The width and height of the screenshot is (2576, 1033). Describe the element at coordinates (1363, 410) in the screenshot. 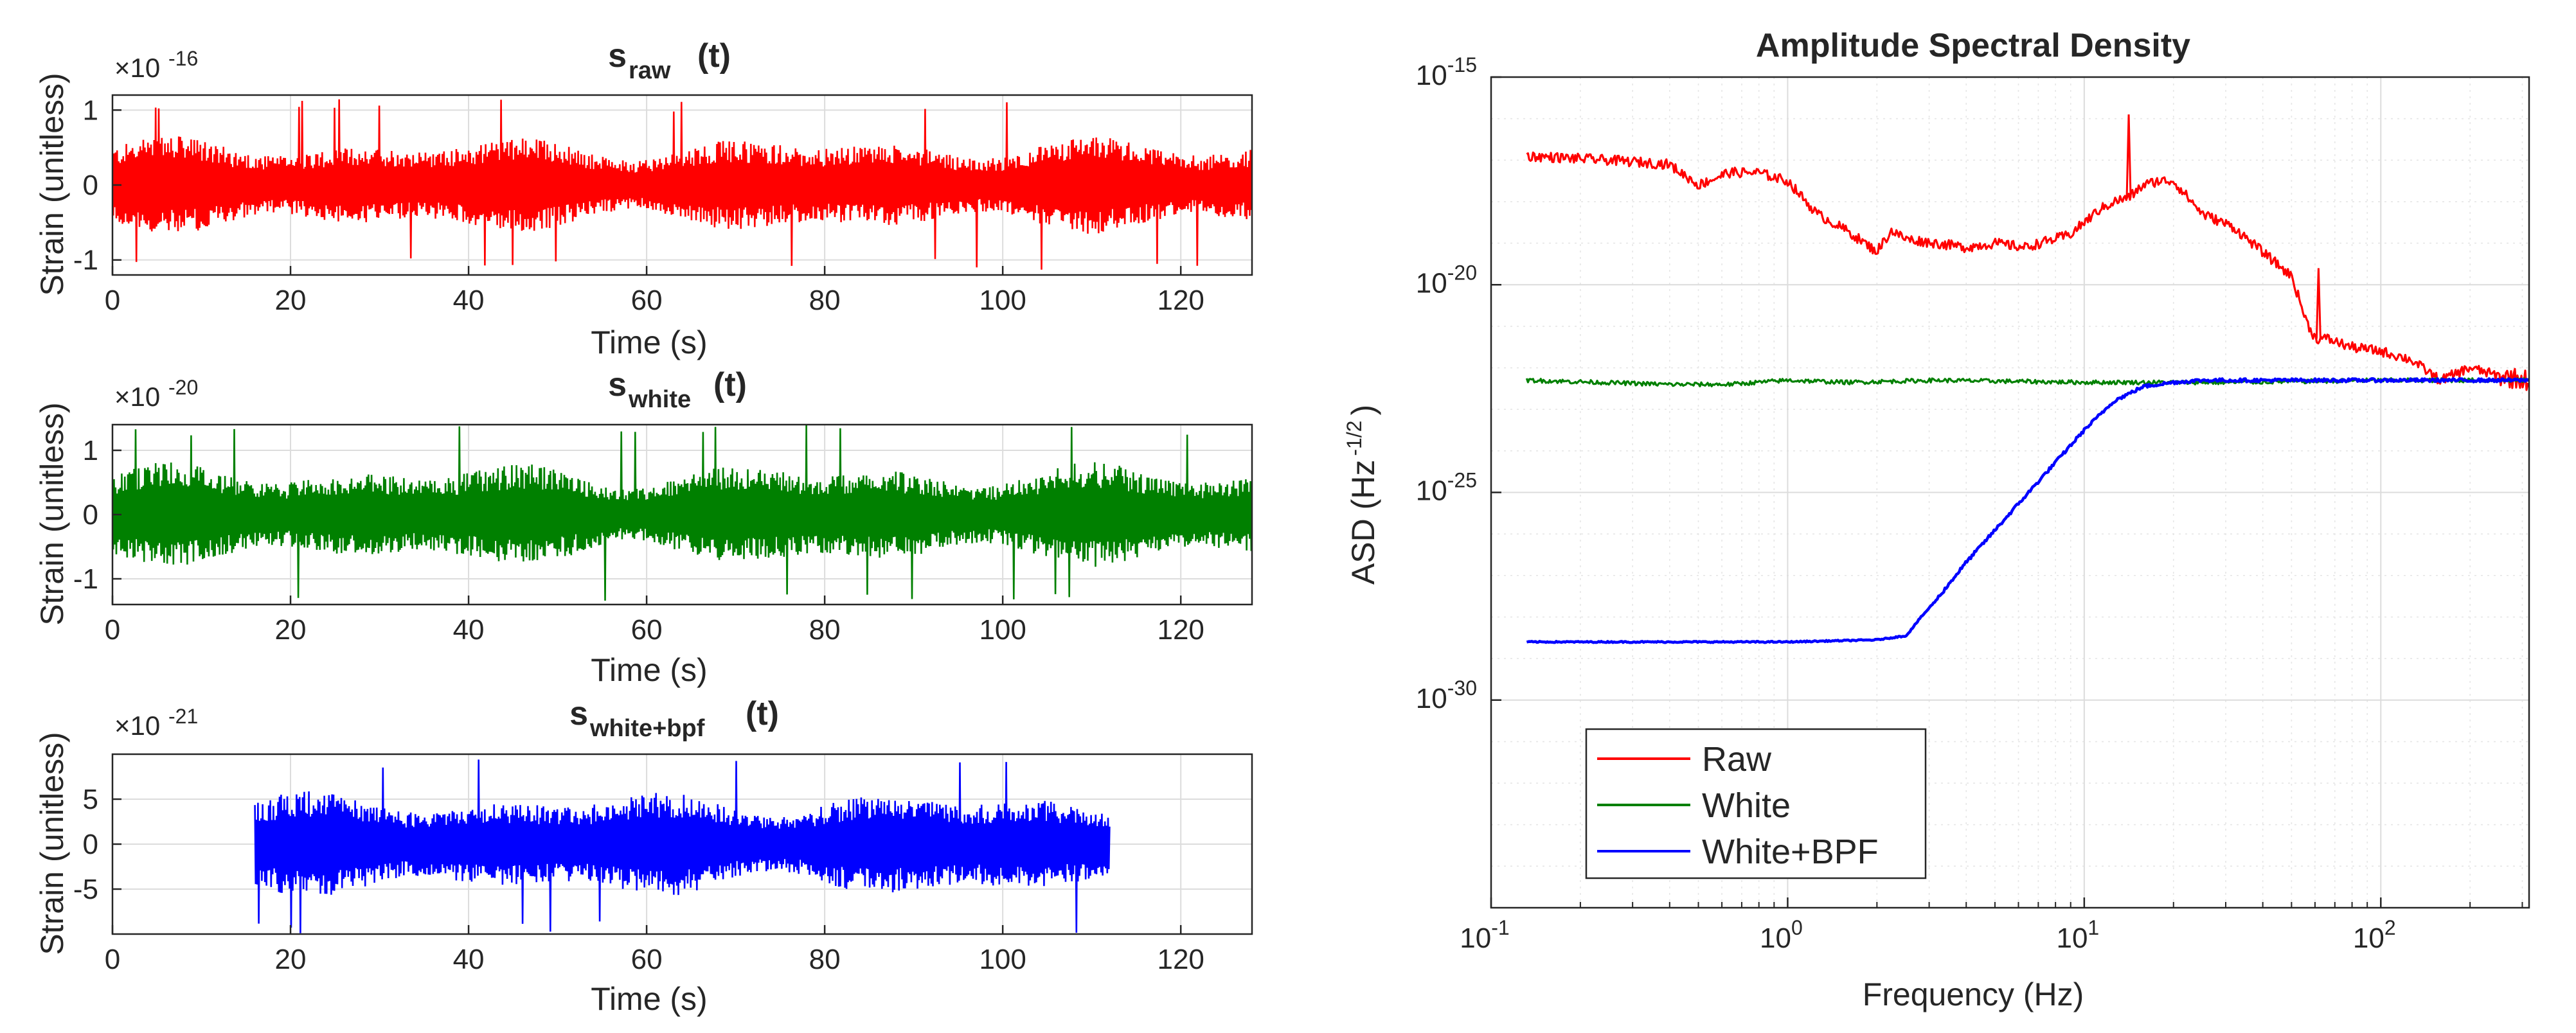

I see `asd-y-label-suffix: )` at that location.